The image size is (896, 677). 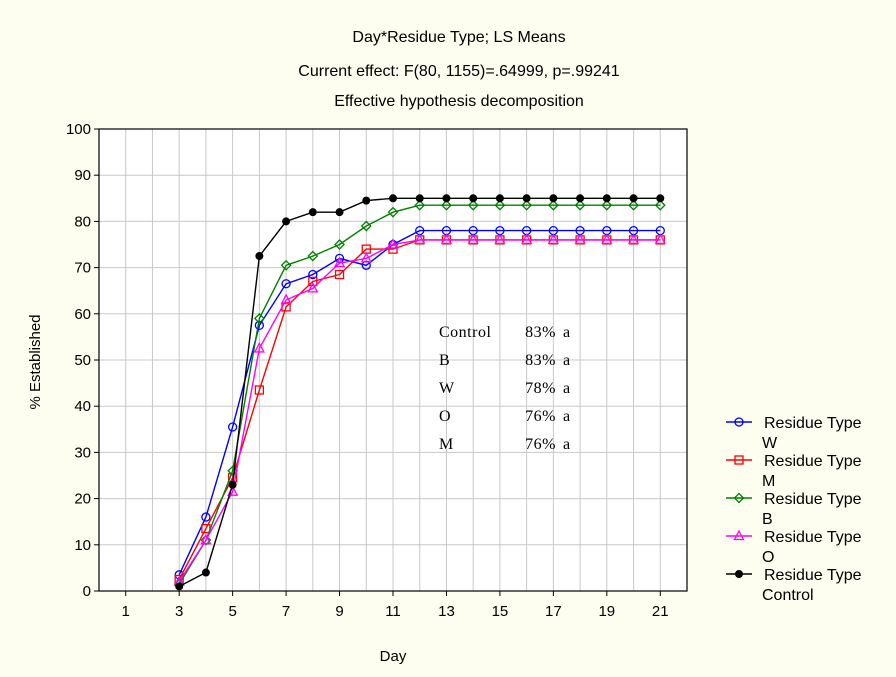 I want to click on annotation-row: O 76% a, so click(x=504, y=416).